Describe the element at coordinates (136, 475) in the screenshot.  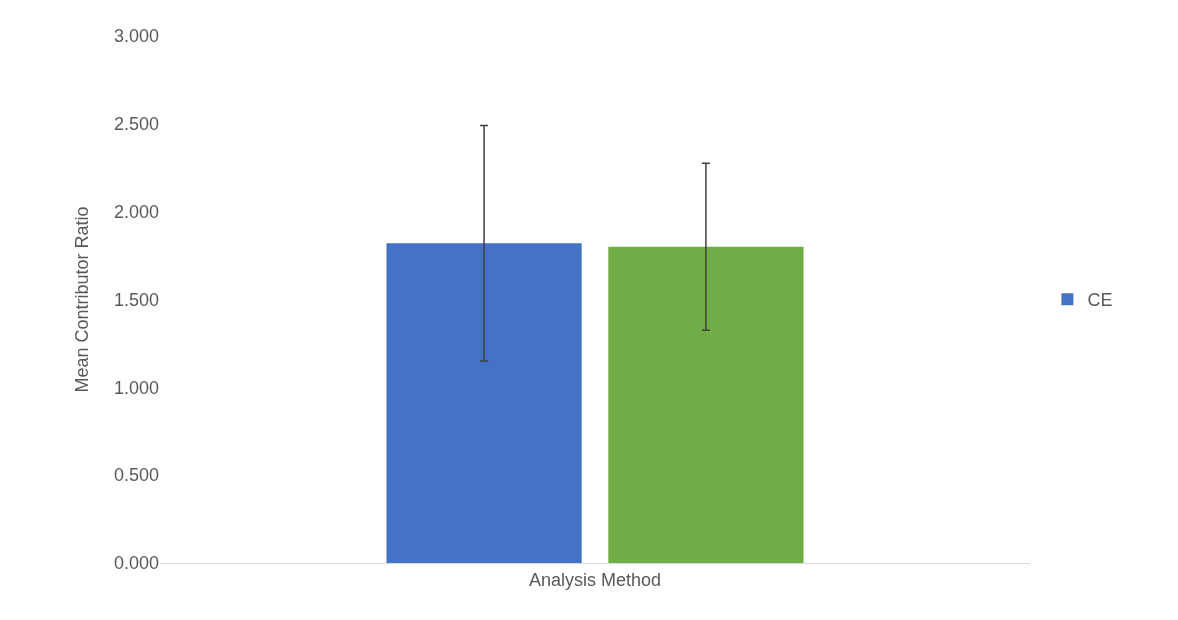
I see `y-tick-label: 0.500` at that location.